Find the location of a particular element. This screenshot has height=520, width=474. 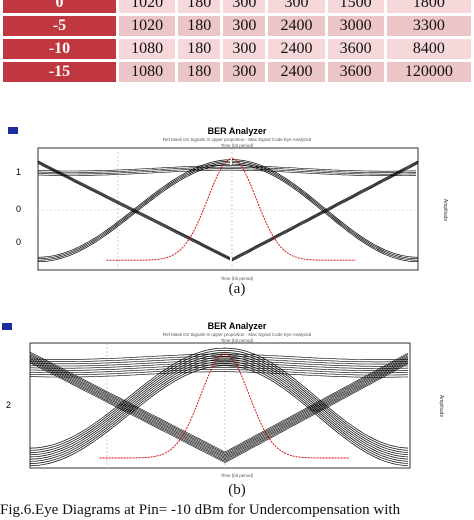

table-cell: 1500 is located at coordinates (355, 6).